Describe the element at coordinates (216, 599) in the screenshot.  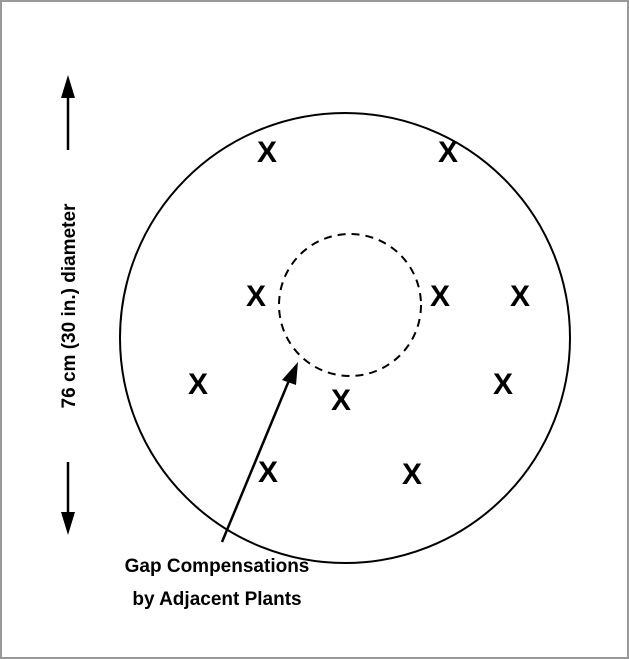
I see `annotation-line: by Adjacent Plants` at that location.